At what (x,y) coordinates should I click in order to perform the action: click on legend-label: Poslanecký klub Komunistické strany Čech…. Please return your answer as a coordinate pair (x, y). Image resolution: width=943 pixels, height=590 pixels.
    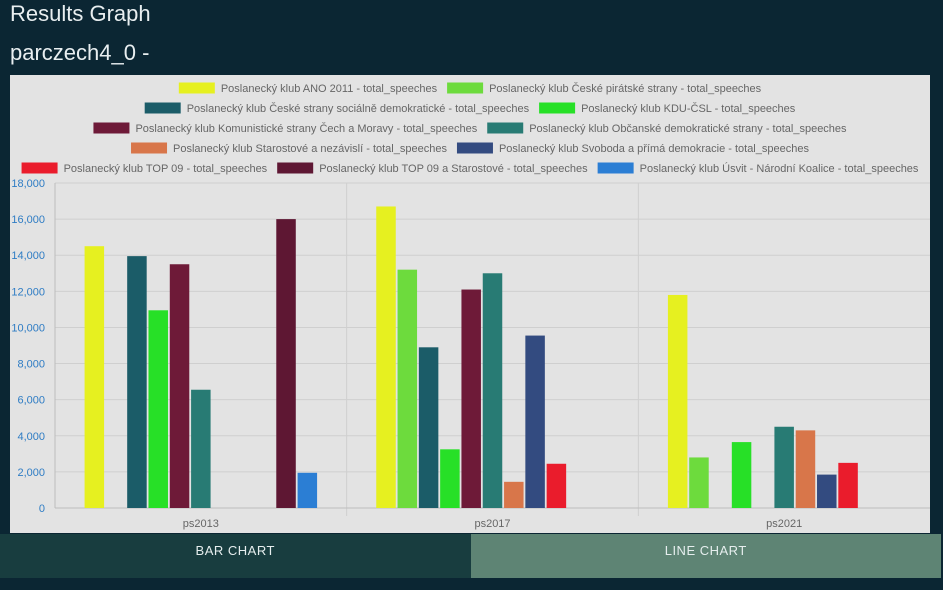
    Looking at the image, I should click on (306, 128).